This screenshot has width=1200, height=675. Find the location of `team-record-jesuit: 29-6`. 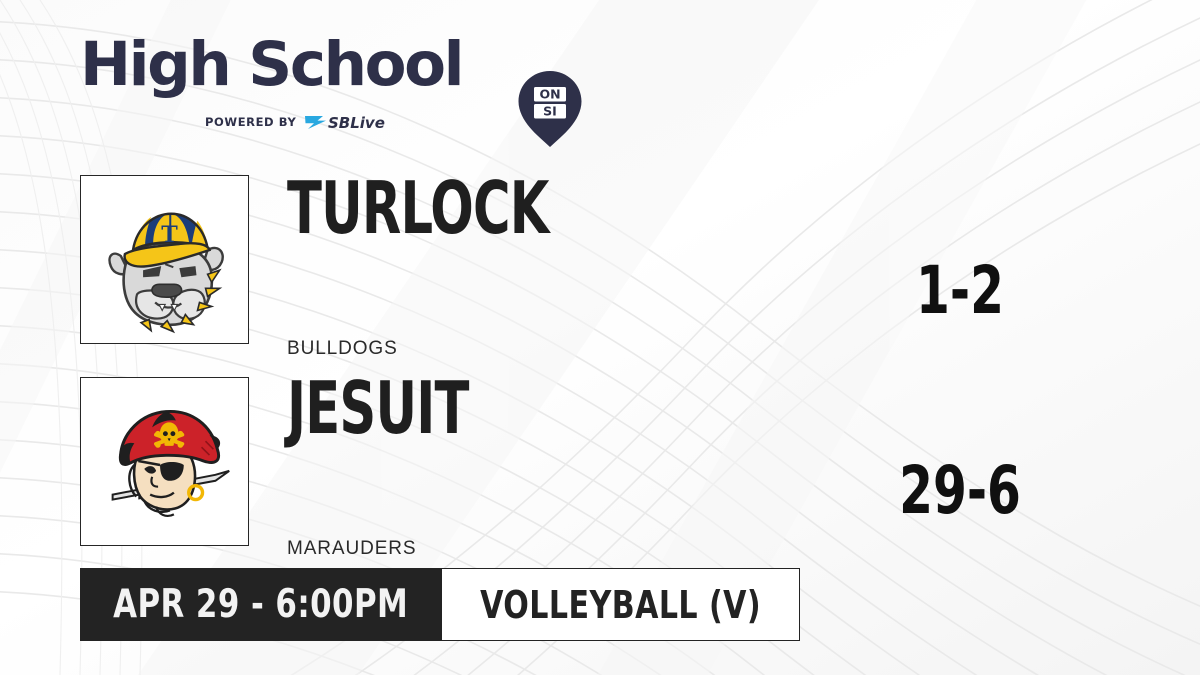

team-record-jesuit: 29-6 is located at coordinates (960, 490).